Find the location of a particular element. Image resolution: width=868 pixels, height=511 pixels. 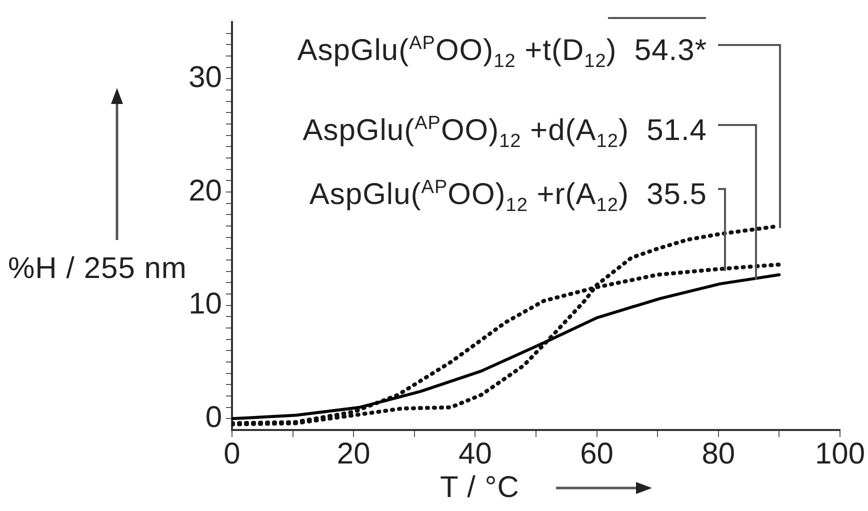

text: AspGlu($^{AP}$OO)$_{12}$ +d(A$_{12}$) 51.4 is located at coordinates (504, 132).